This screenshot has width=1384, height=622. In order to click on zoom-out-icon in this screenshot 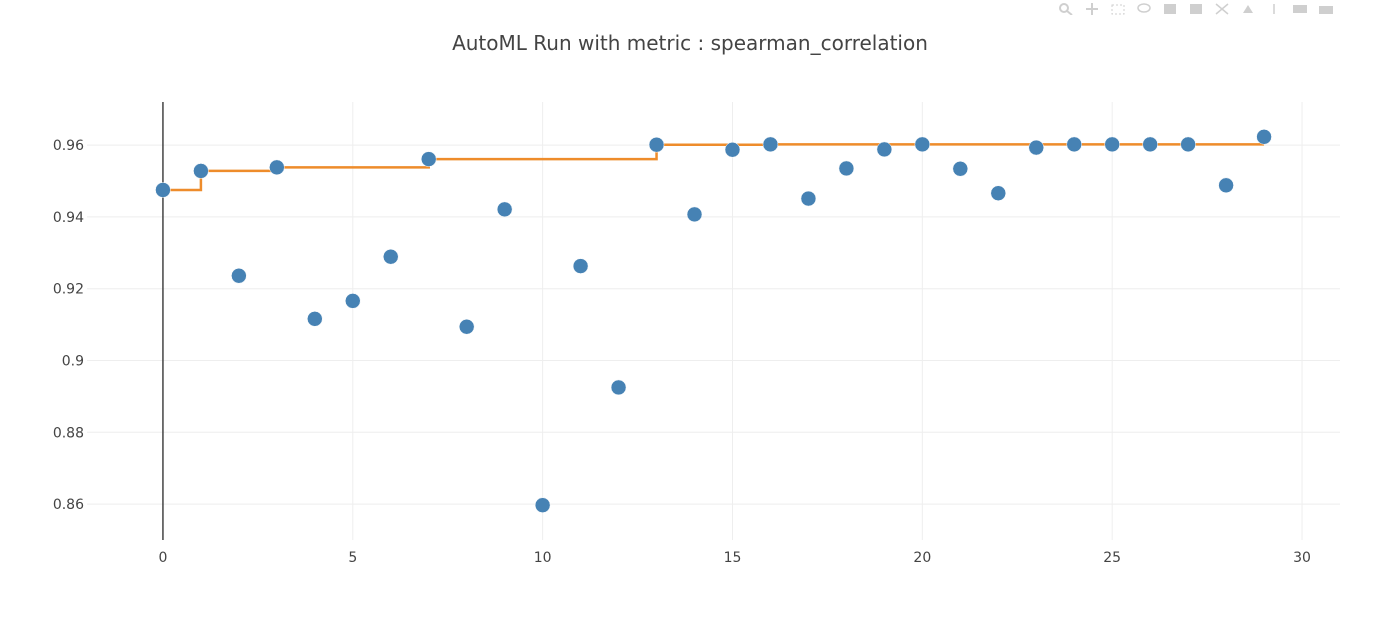, I will do `click(1196, 7)`.